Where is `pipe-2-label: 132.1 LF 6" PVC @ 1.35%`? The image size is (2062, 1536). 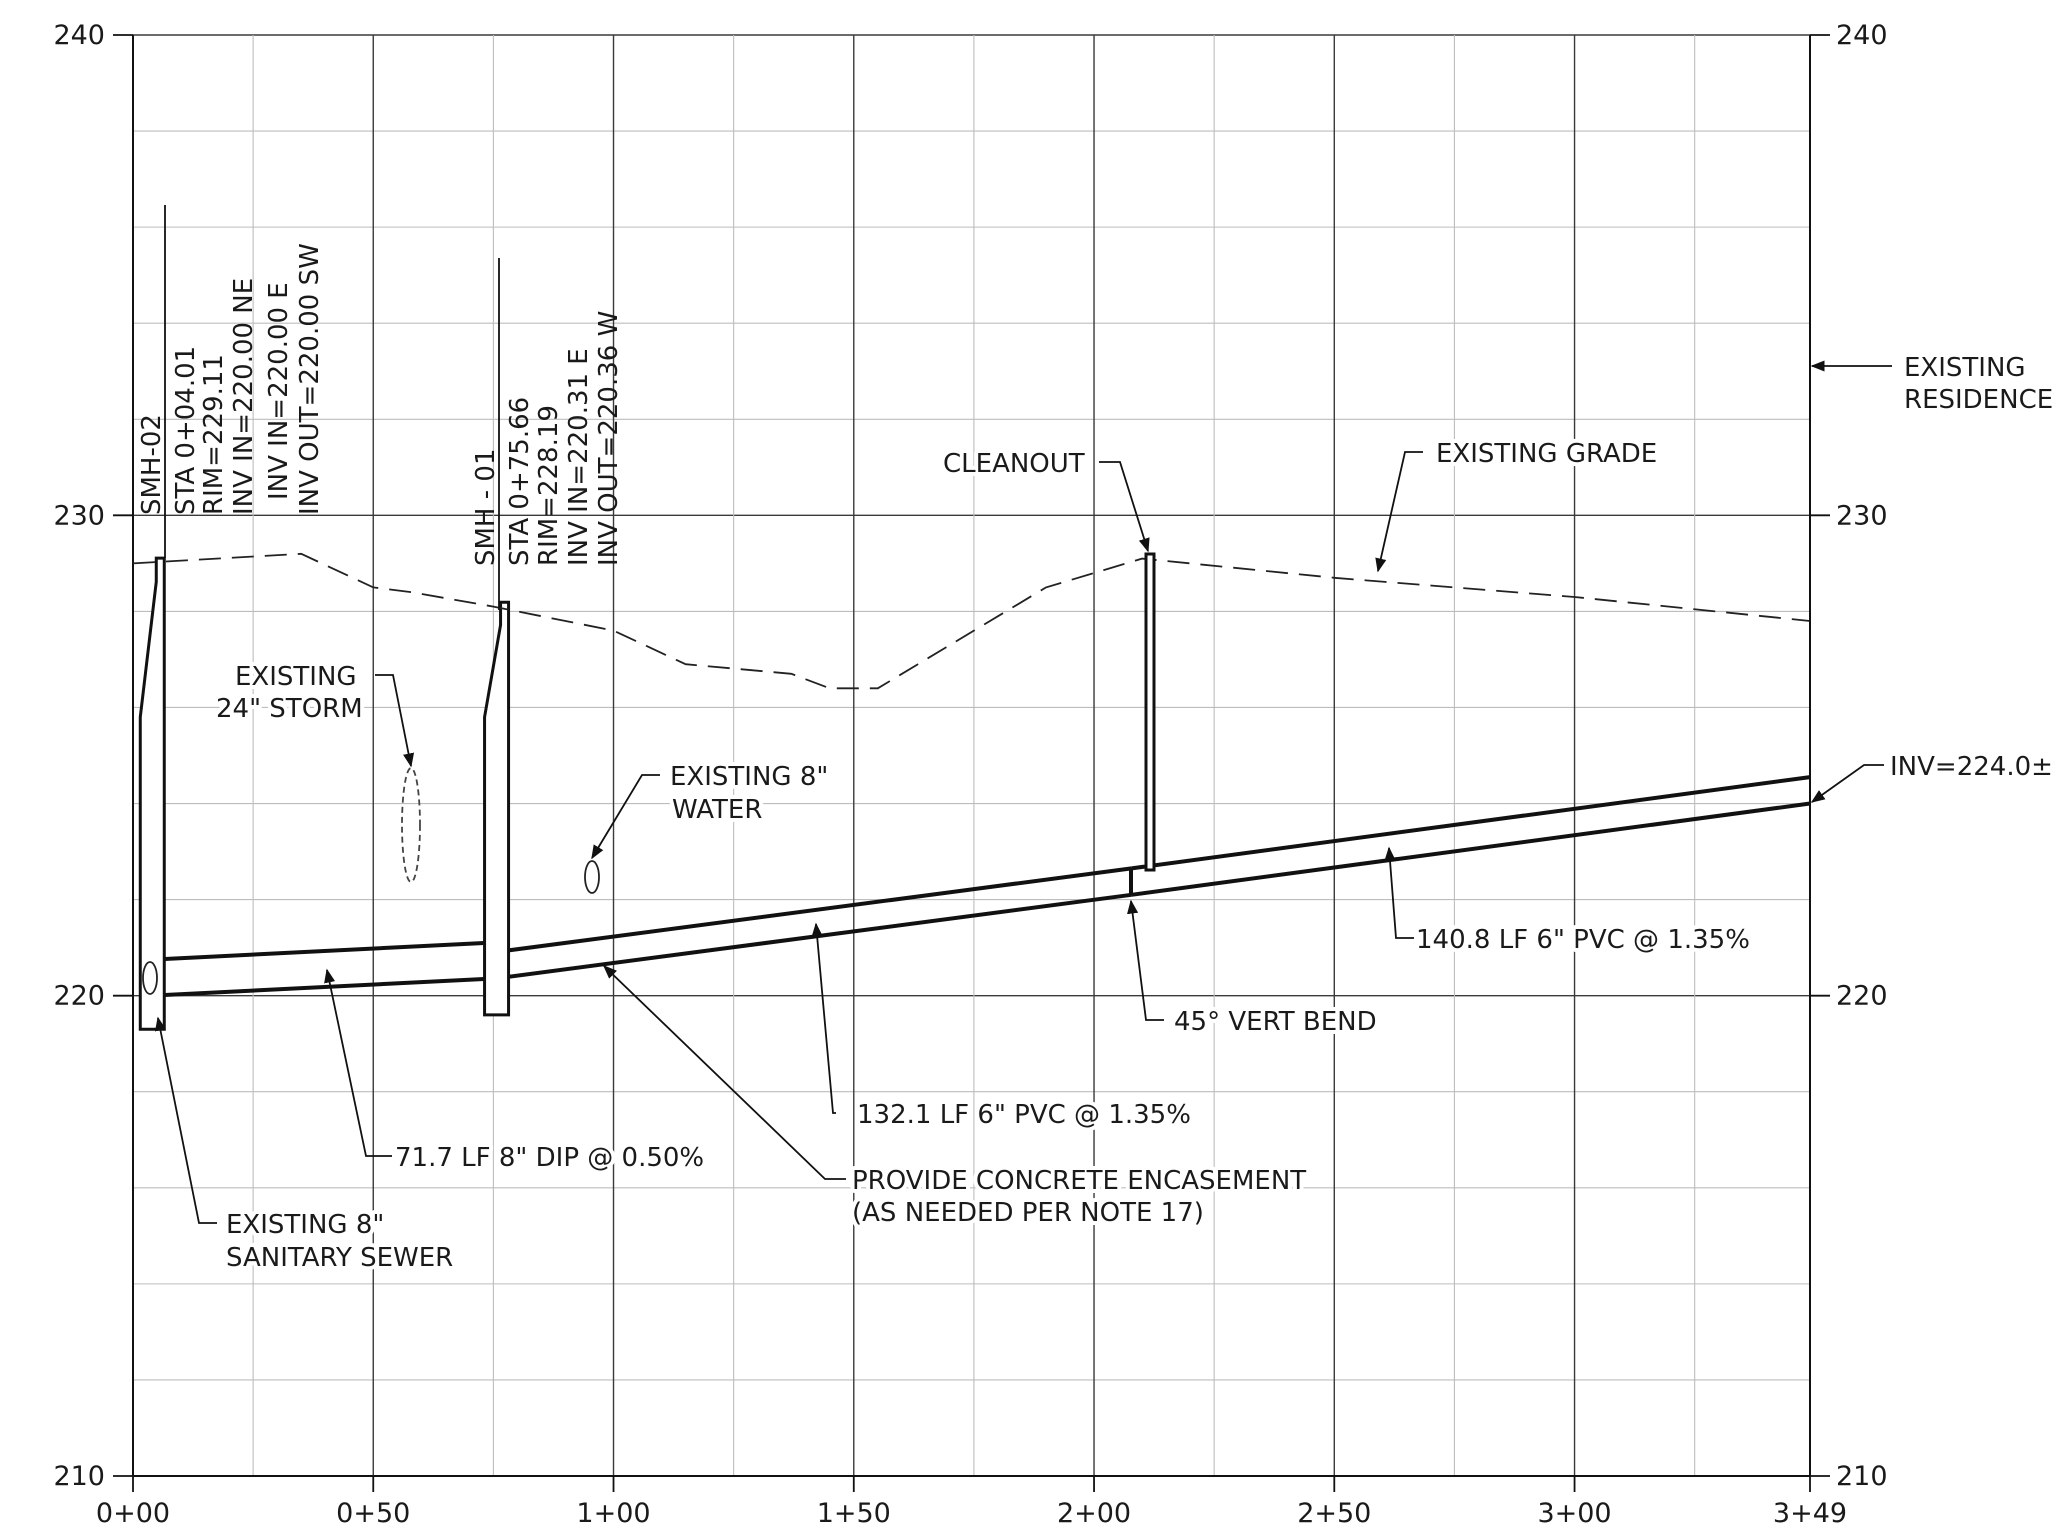
pipe-2-label: 132.1 LF 6" PVC @ 1.35% is located at coordinates (1024, 1115).